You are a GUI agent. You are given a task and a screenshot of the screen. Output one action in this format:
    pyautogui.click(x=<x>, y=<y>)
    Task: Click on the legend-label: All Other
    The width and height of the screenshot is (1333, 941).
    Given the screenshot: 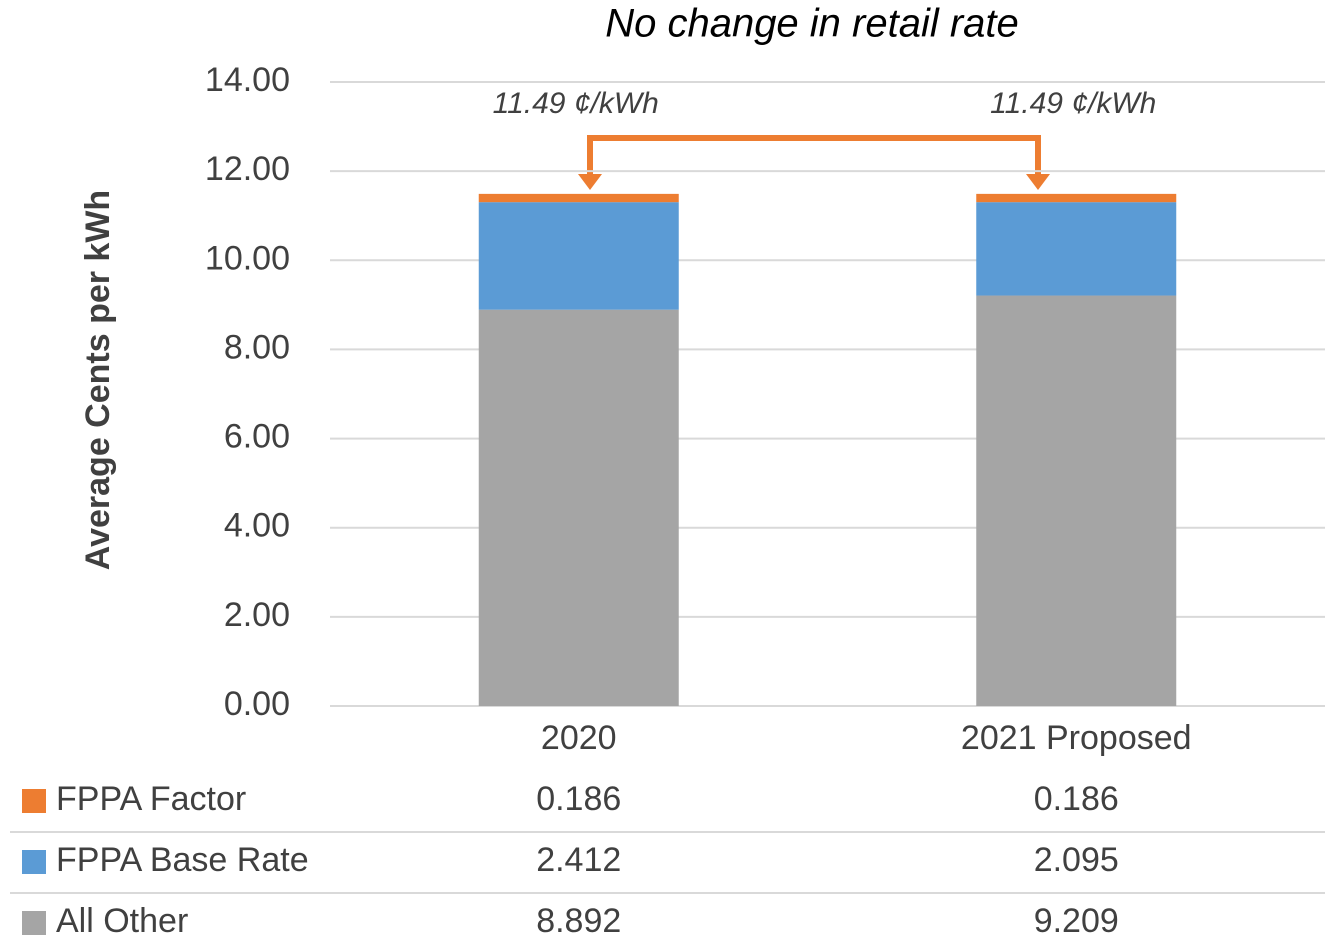 What is the action you would take?
    pyautogui.click(x=122, y=921)
    